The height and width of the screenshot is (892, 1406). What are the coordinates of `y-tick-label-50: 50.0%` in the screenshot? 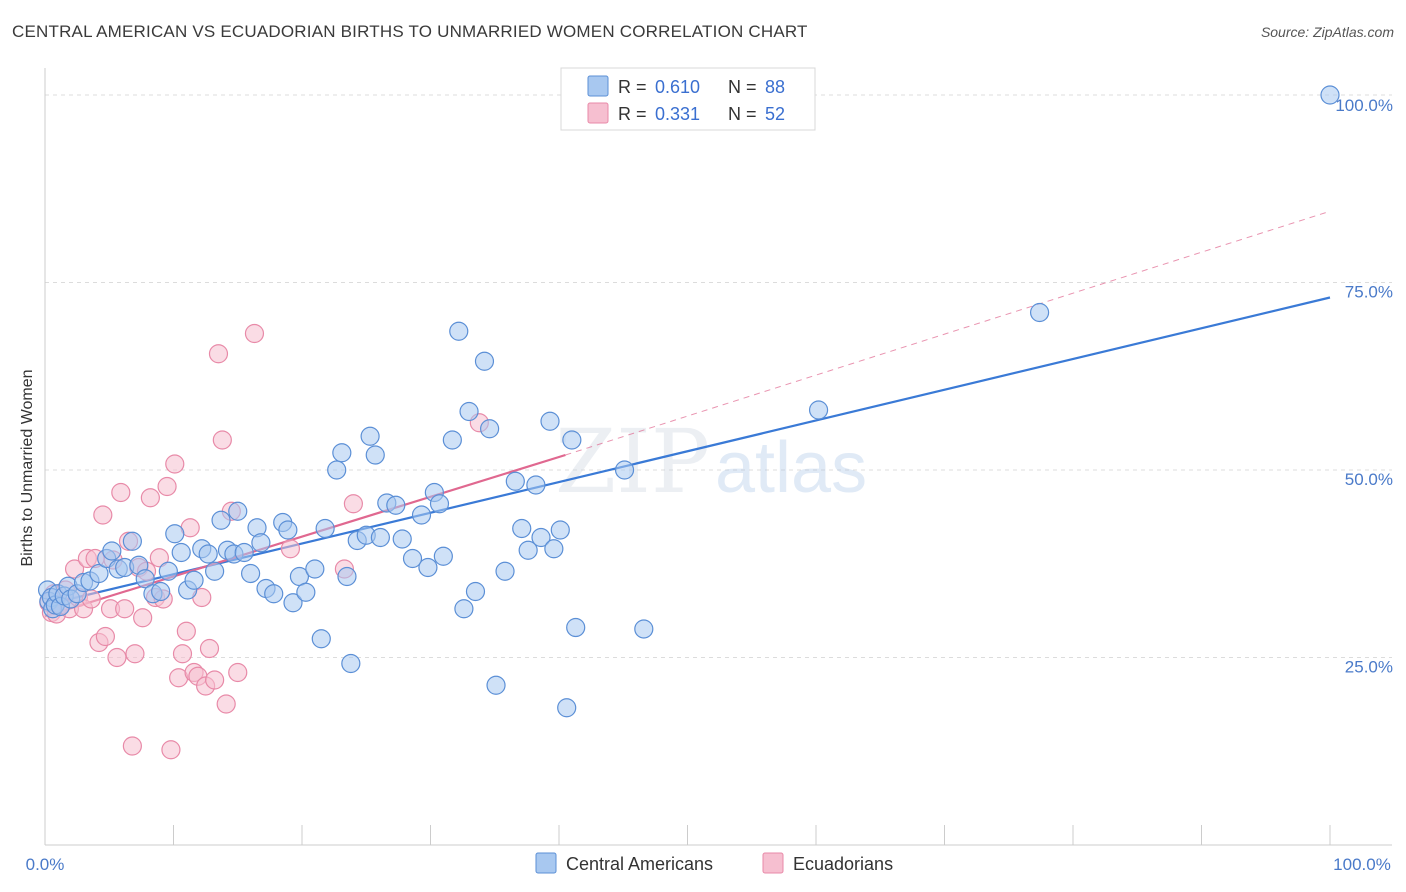 It's located at (1369, 479).